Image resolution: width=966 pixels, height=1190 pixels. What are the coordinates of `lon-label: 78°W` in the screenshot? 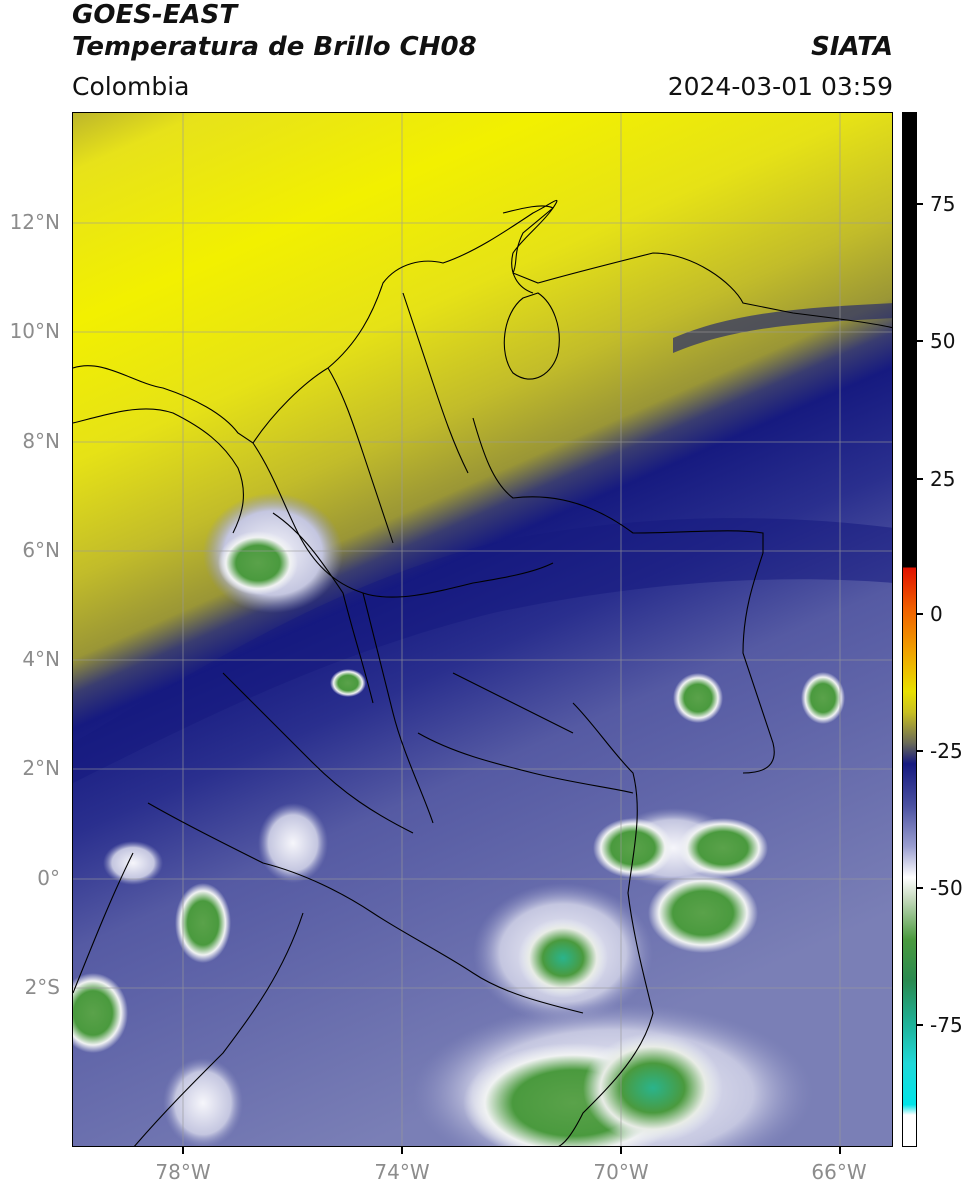 It's located at (183, 1172).